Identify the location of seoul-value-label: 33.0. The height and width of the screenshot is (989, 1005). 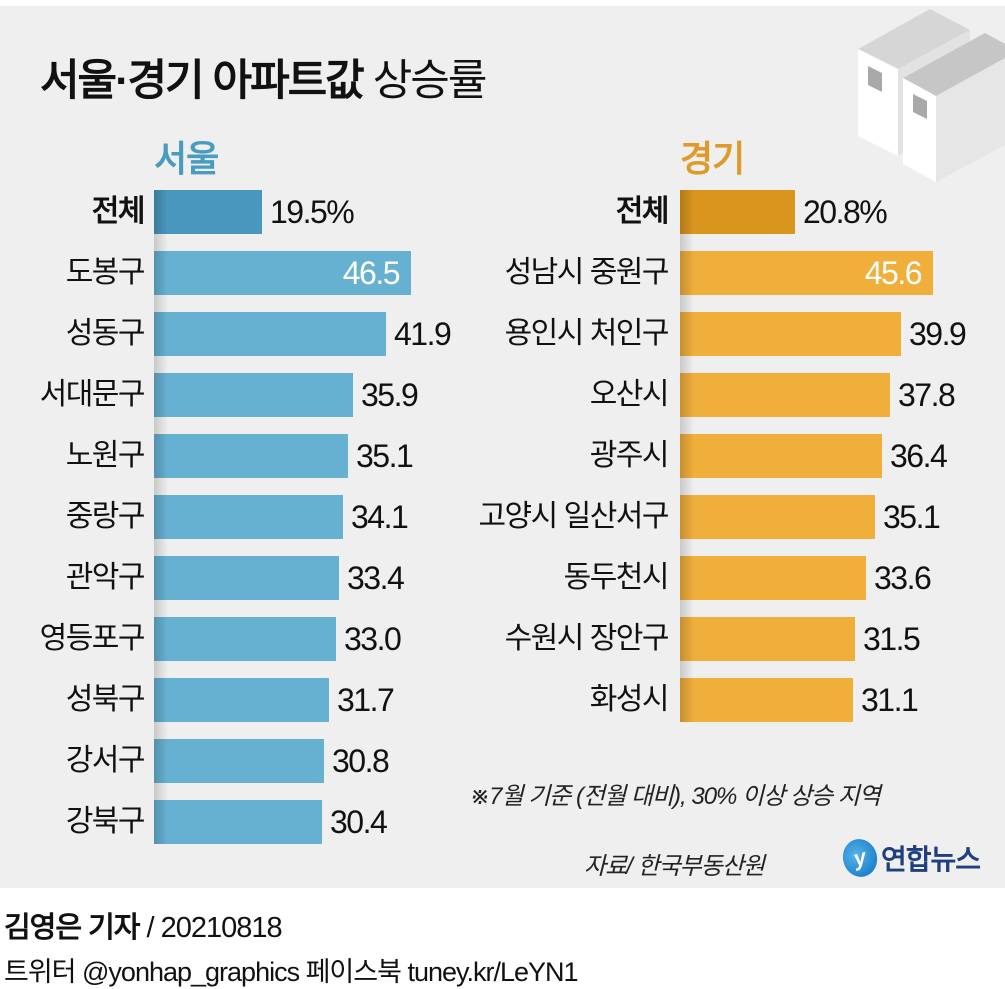
(373, 639).